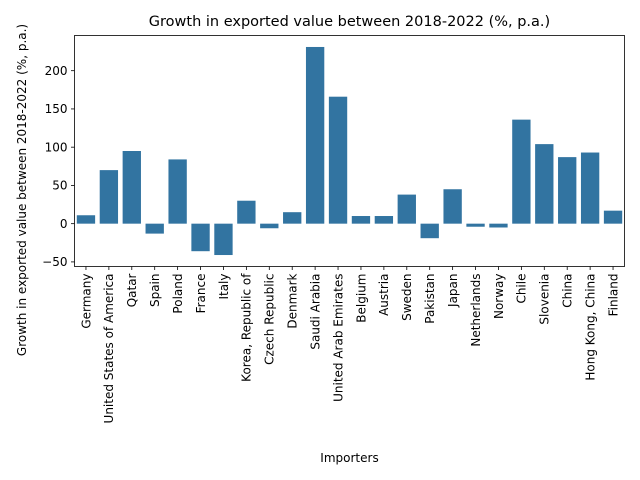 The width and height of the screenshot is (640, 480). I want to click on x-tick-label: Czech Republic, so click(270, 319).